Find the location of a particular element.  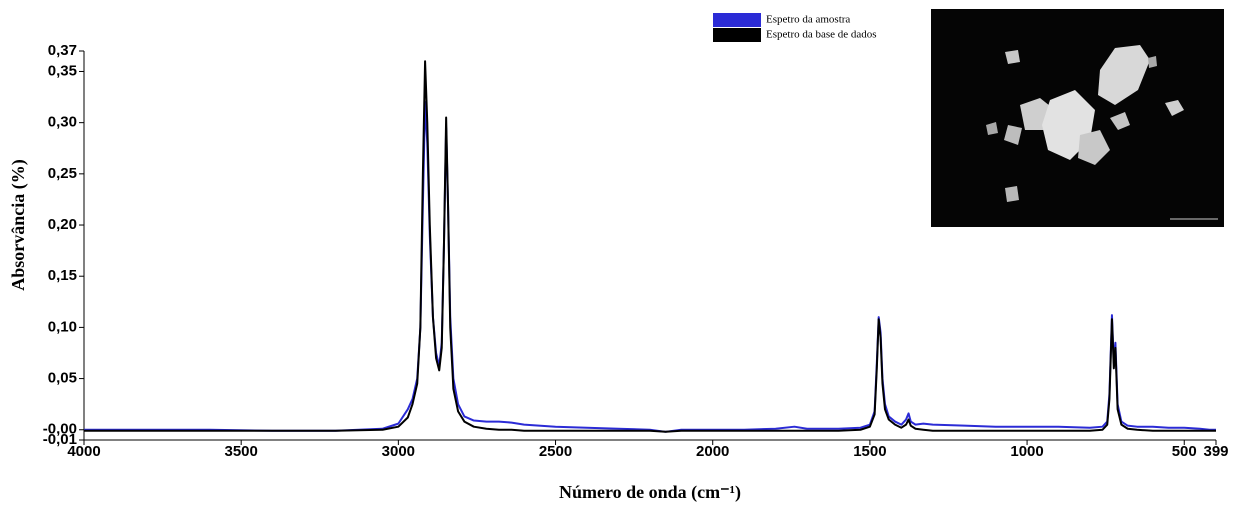

x-tick-label: 500 is located at coordinates (1184, 451).